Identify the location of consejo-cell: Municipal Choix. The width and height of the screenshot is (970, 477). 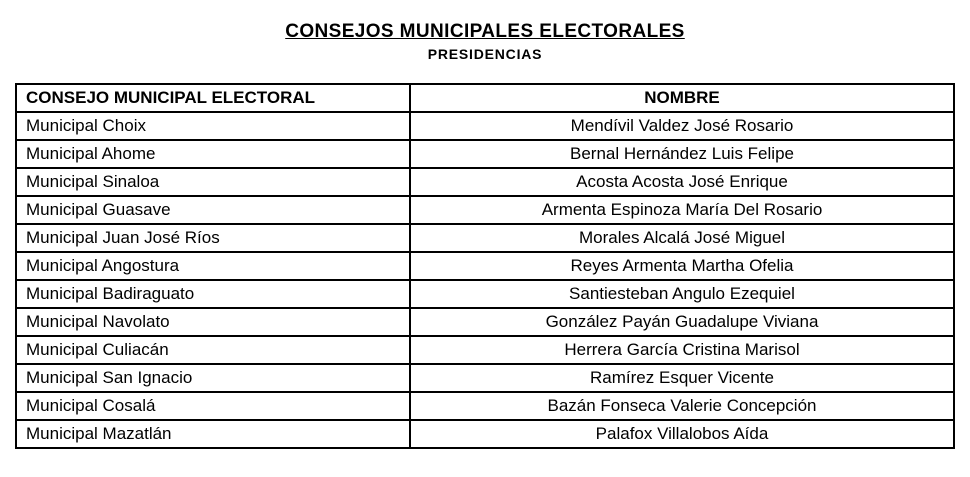
(213, 126).